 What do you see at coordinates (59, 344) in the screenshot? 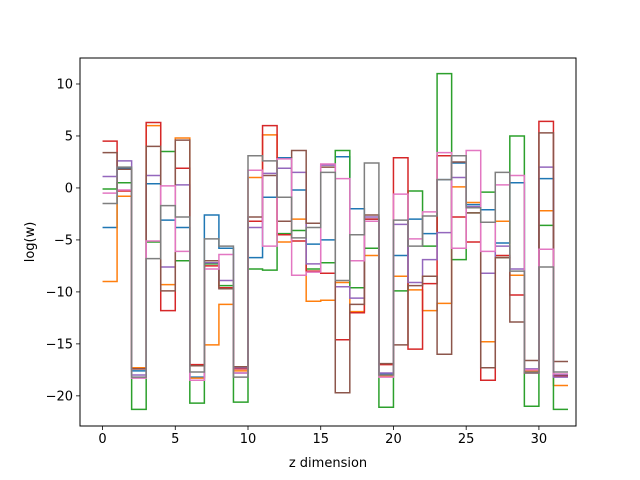
I see `y-tick-label: −15` at bounding box center [59, 344].